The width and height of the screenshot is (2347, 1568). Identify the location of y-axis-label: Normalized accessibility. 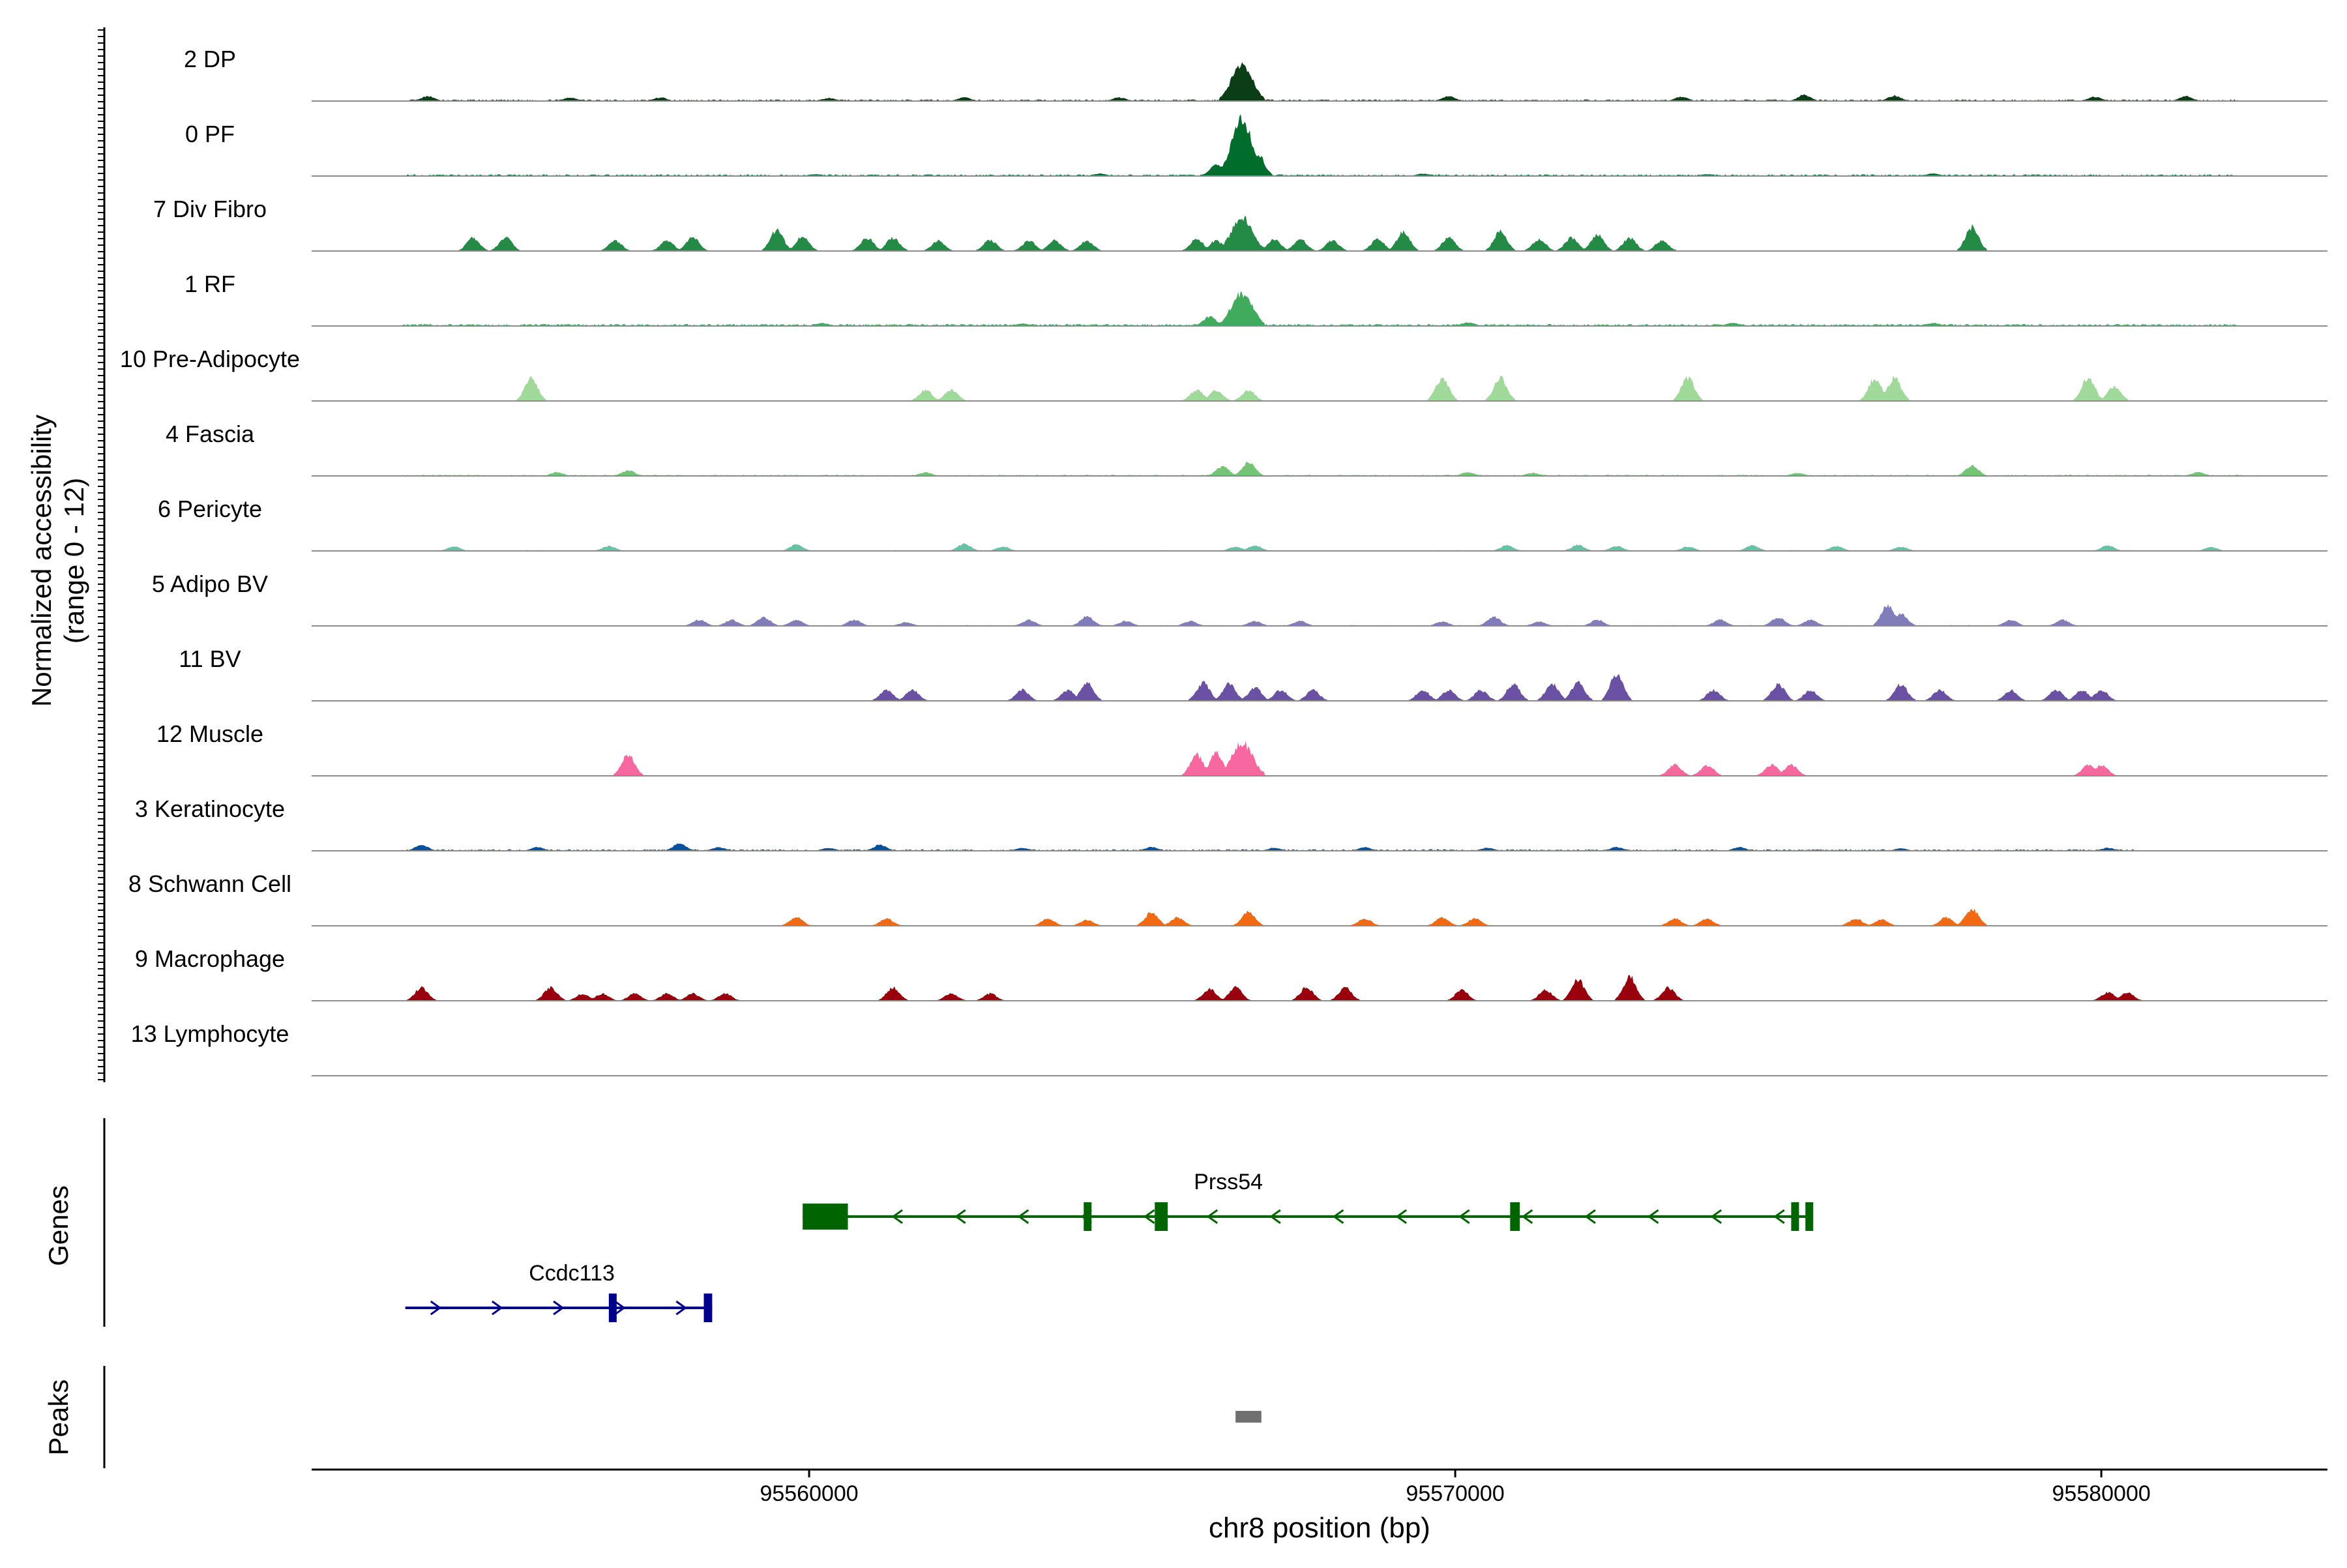
(41, 561).